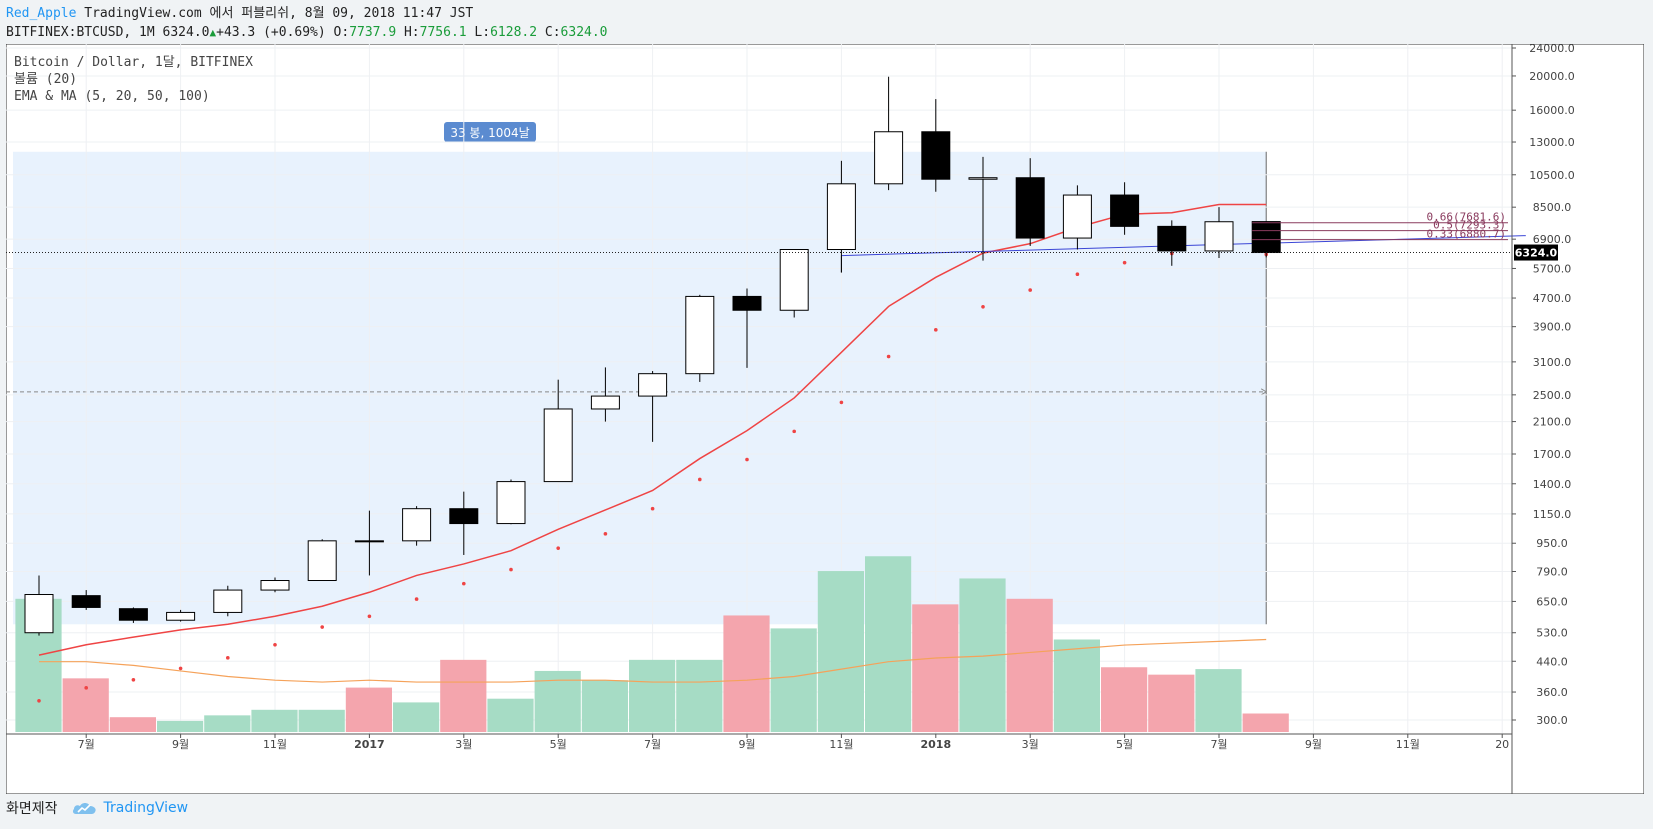 The width and height of the screenshot is (1653, 829). Describe the element at coordinates (32, 809) in the screenshot. I see `footer-prefix: 화면제작` at that location.